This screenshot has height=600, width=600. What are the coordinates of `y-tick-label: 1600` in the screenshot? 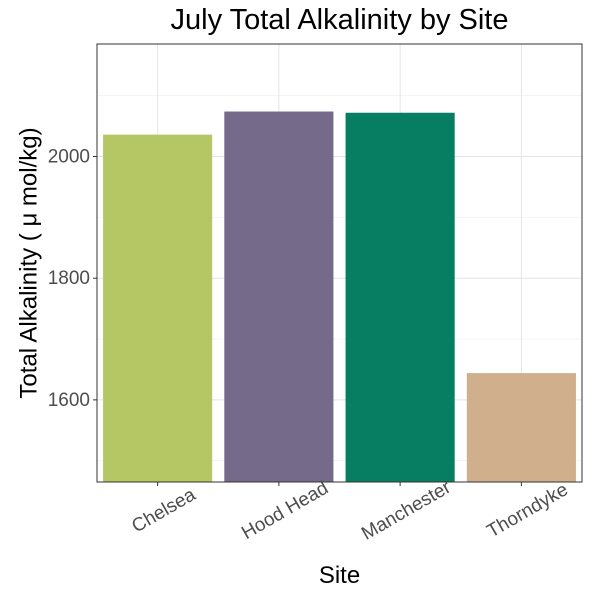 It's located at (69, 400).